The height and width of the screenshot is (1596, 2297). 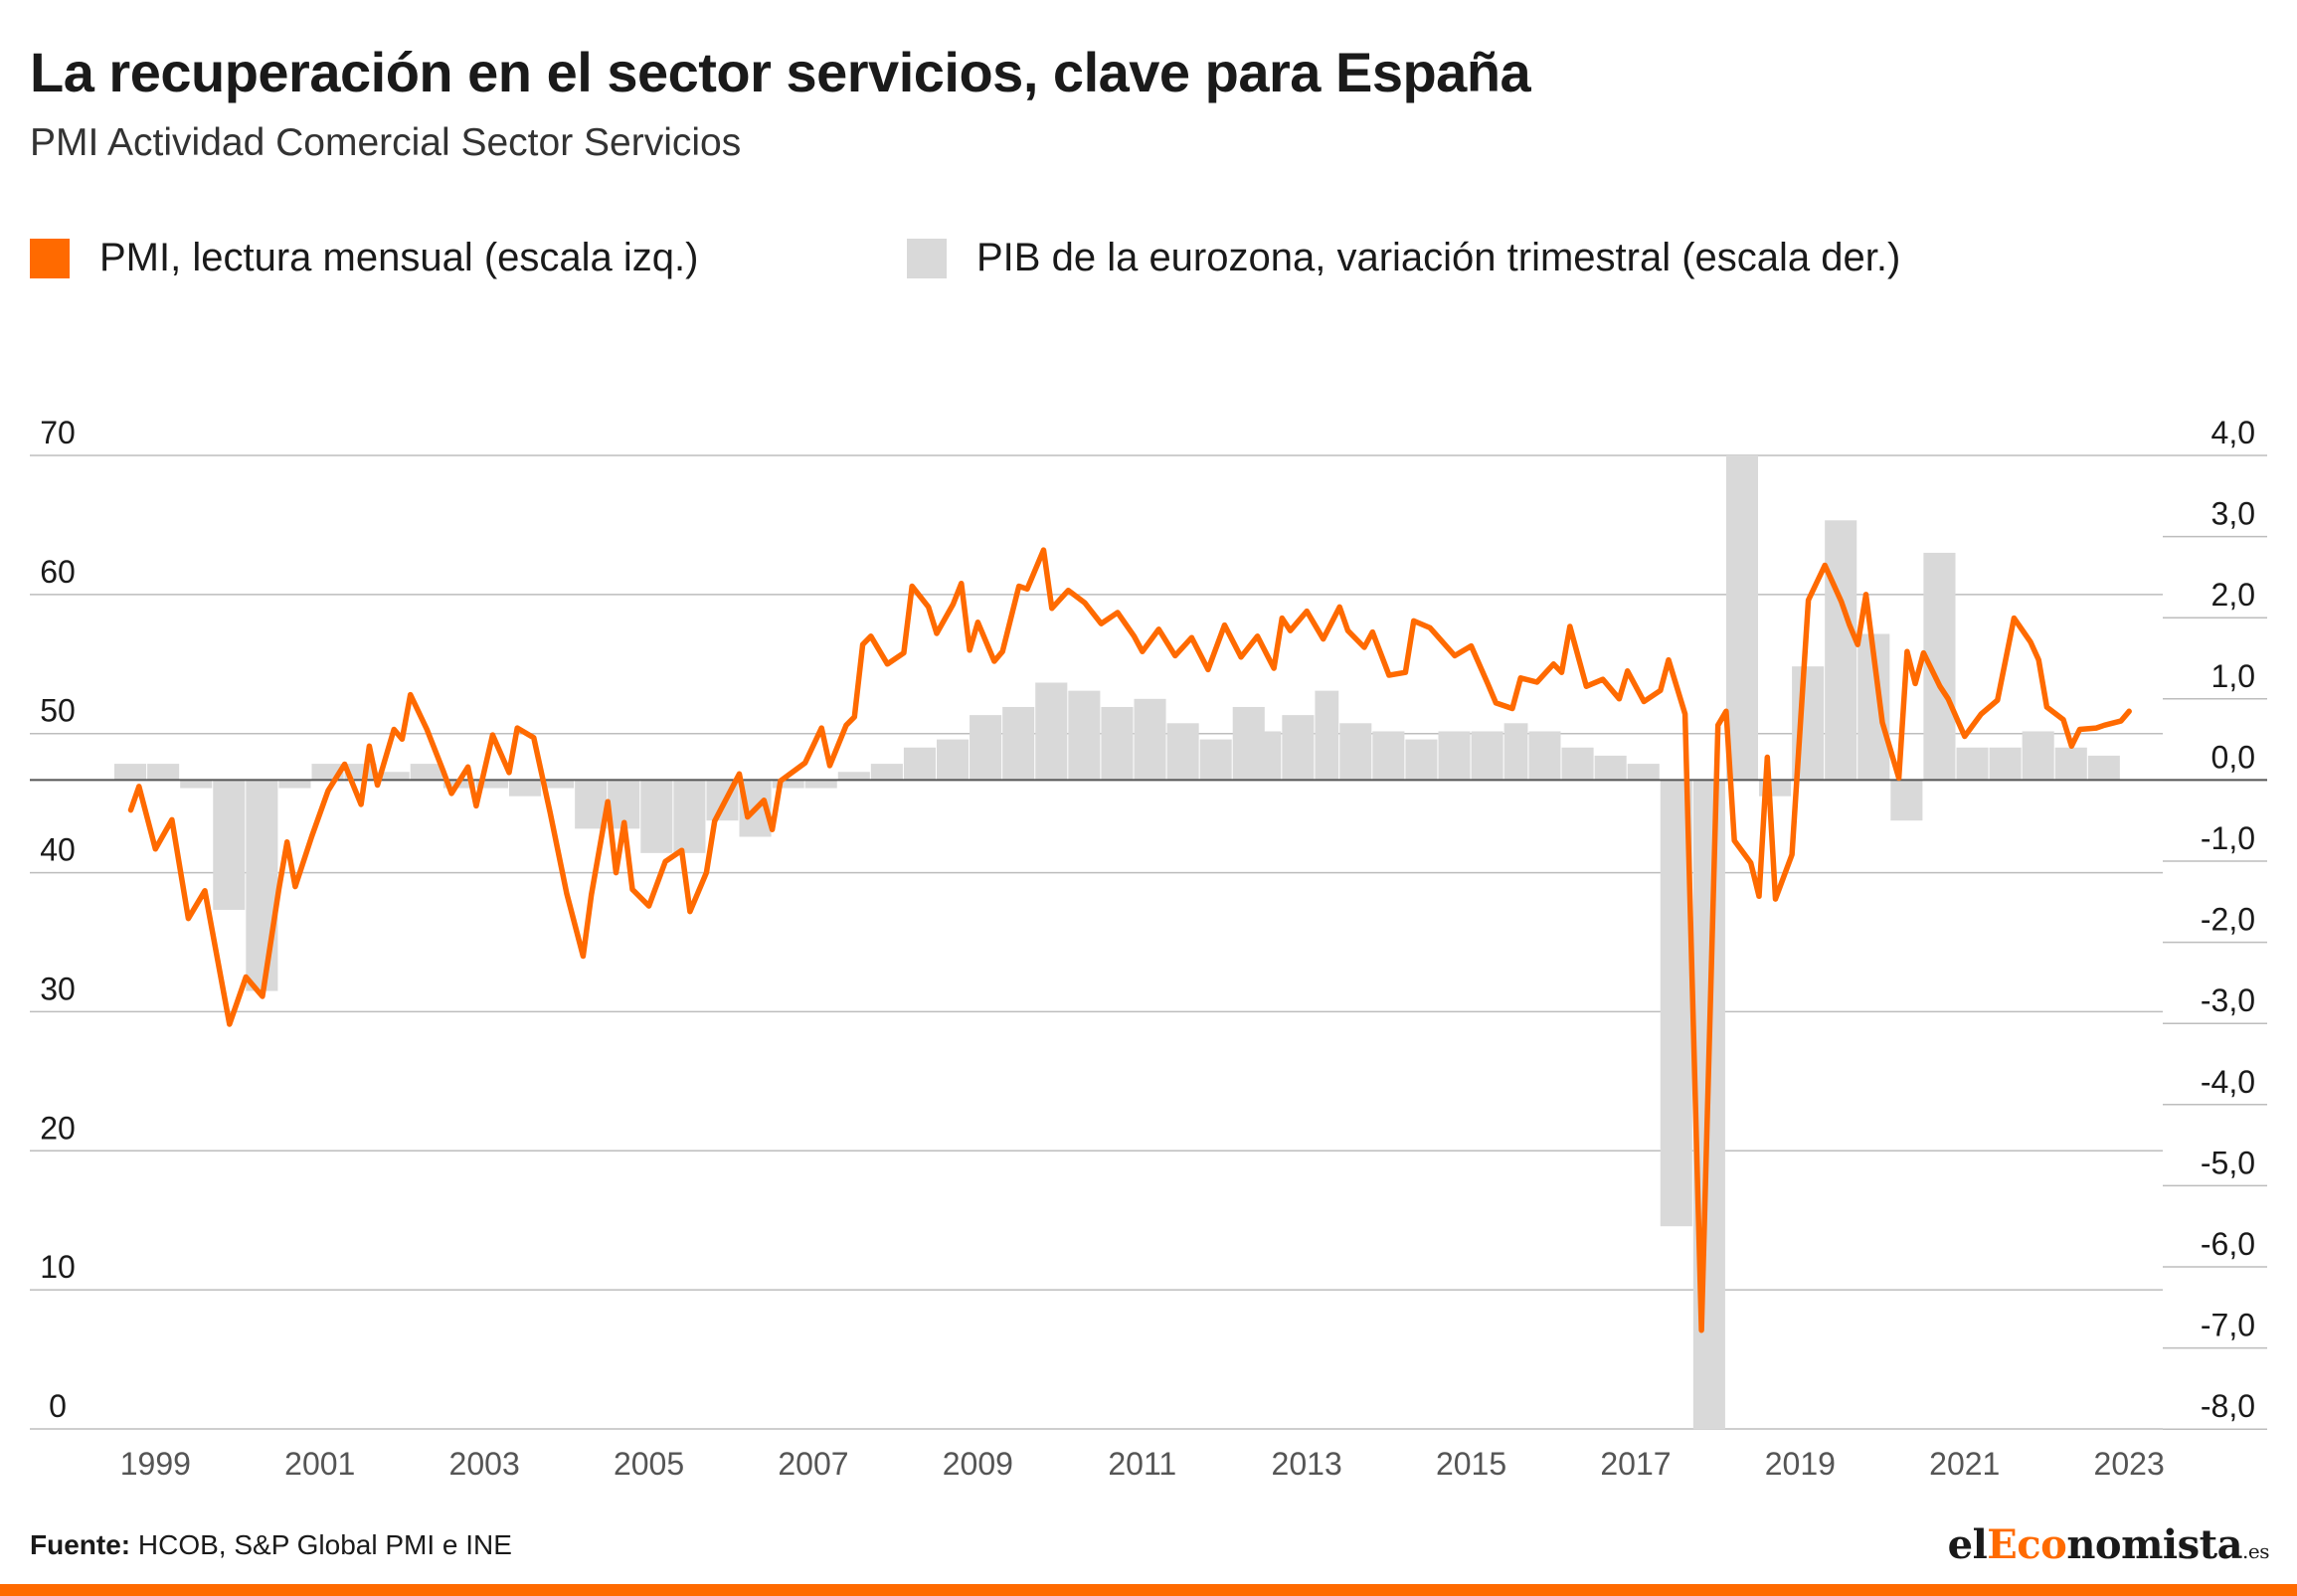 I want to click on x-tick-label: 2017, so click(x=1635, y=1464).